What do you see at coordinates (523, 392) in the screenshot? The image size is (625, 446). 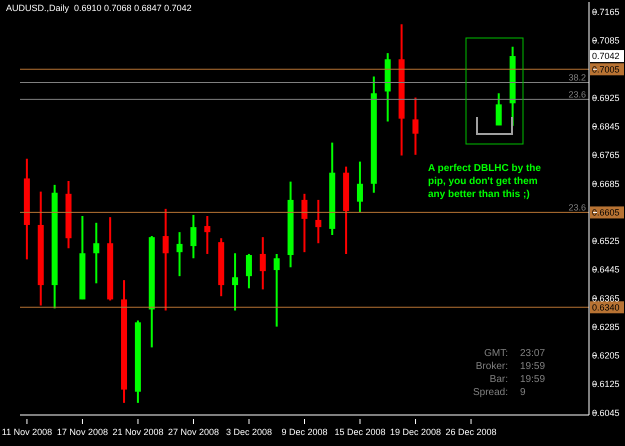 I see `annotation: 9` at bounding box center [523, 392].